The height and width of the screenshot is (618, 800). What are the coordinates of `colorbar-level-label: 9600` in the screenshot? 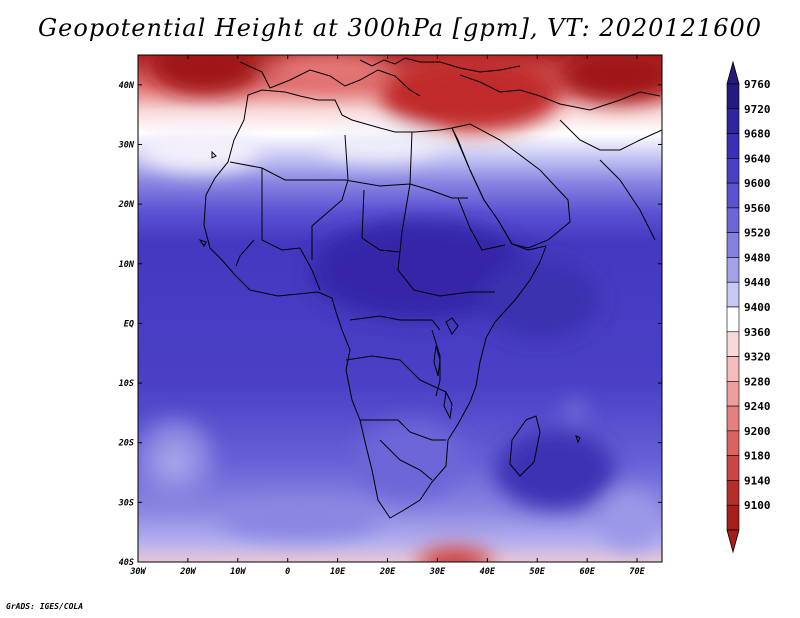 It's located at (757, 183).